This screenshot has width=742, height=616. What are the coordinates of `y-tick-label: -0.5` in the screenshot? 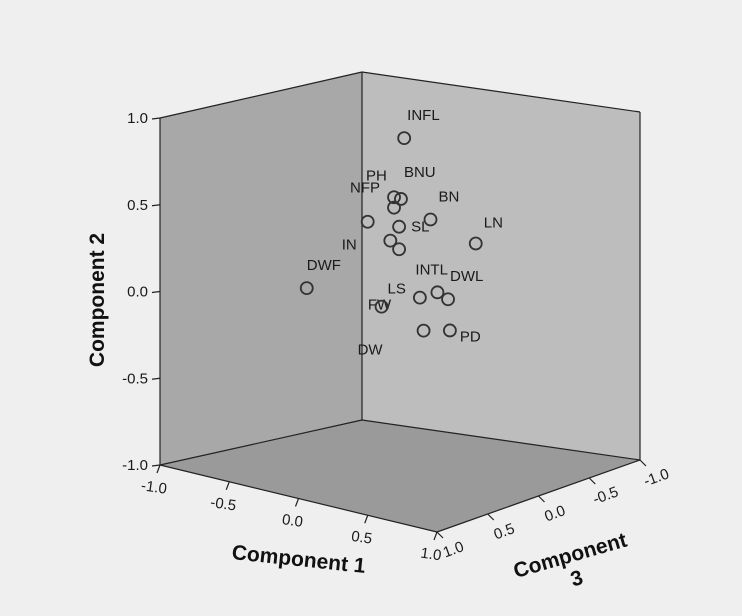 It's located at (135, 378).